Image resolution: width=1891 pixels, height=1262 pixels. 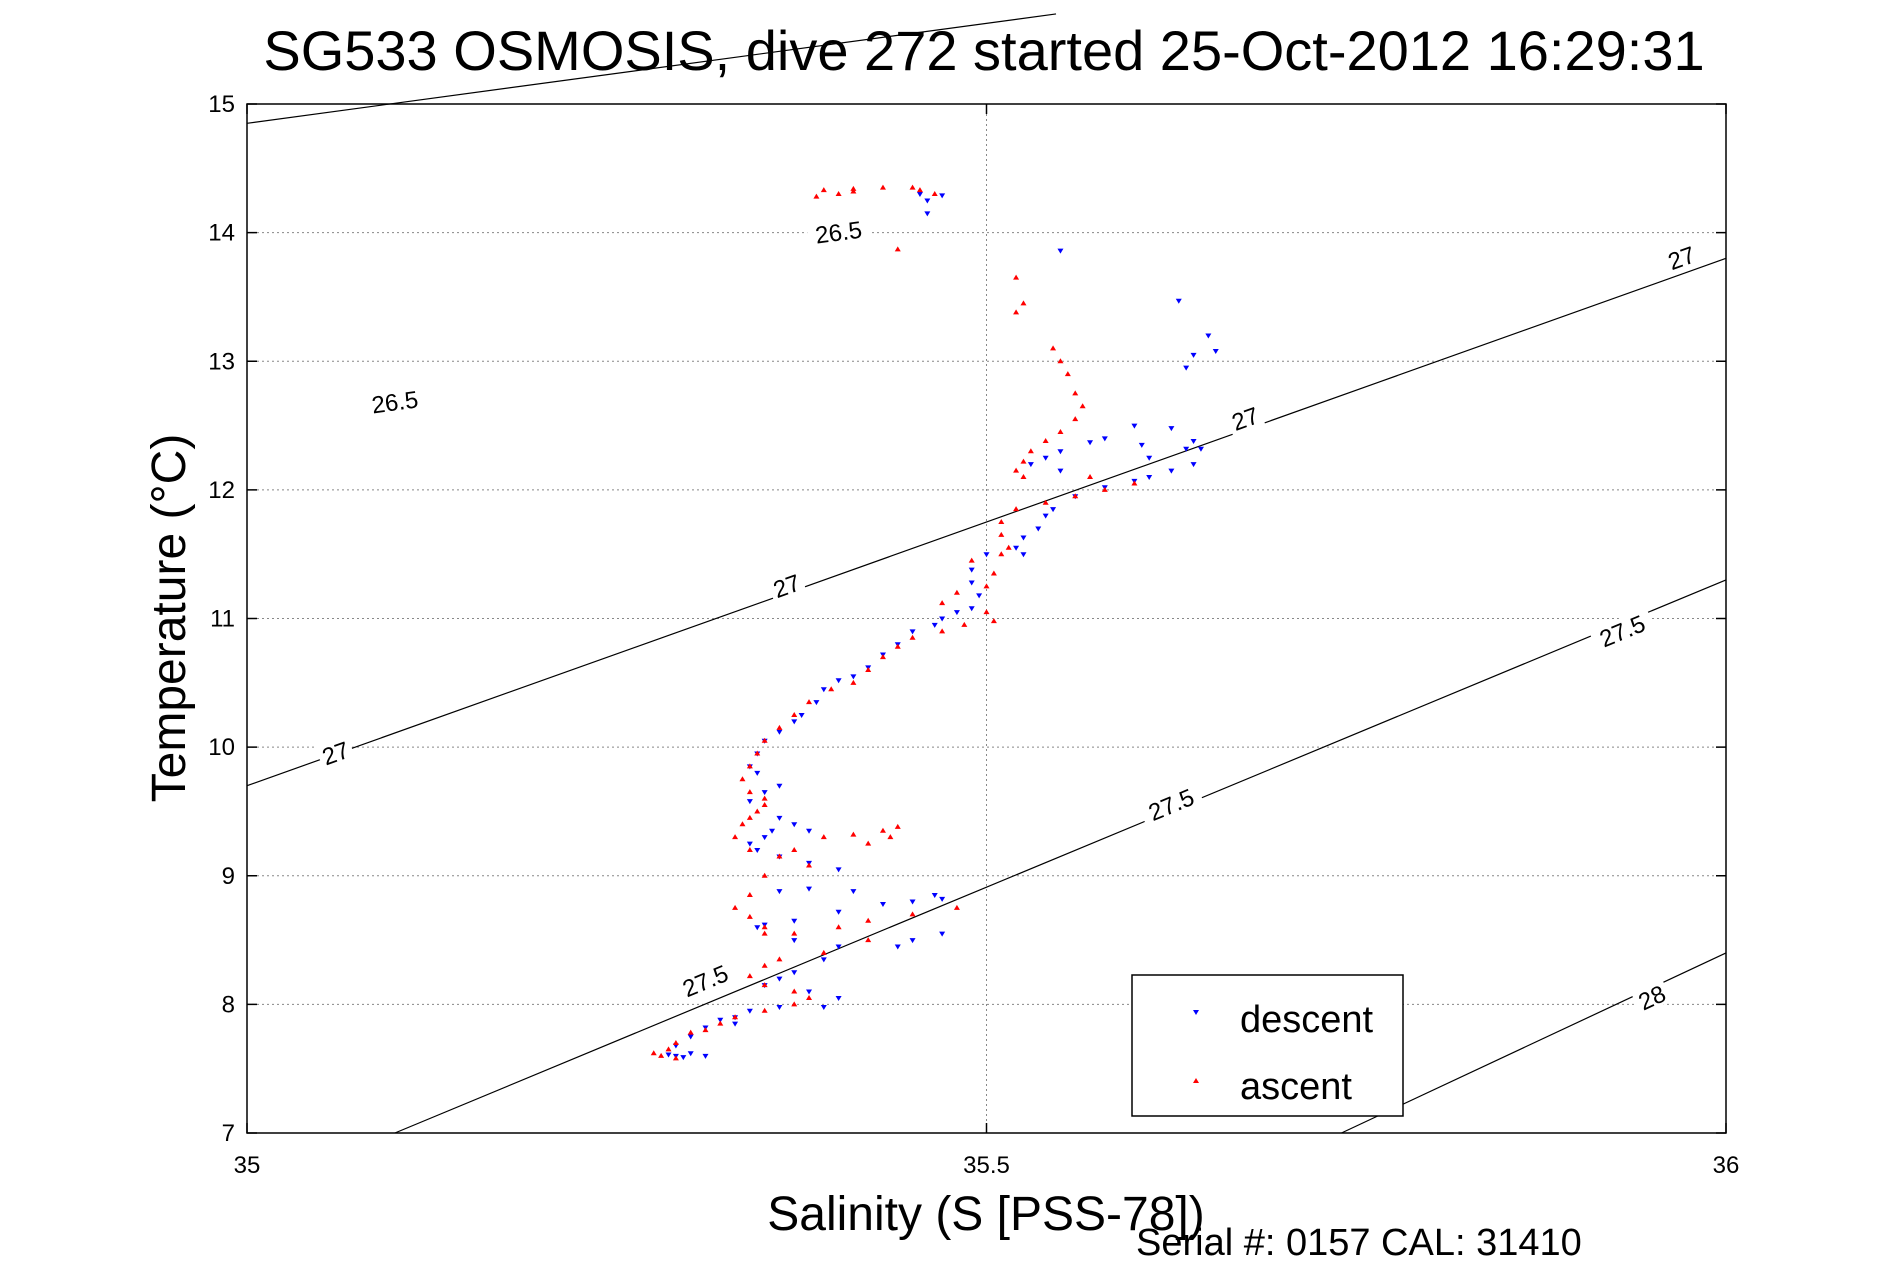 What do you see at coordinates (1267, 1045) in the screenshot?
I see `legend: descent ascent` at bounding box center [1267, 1045].